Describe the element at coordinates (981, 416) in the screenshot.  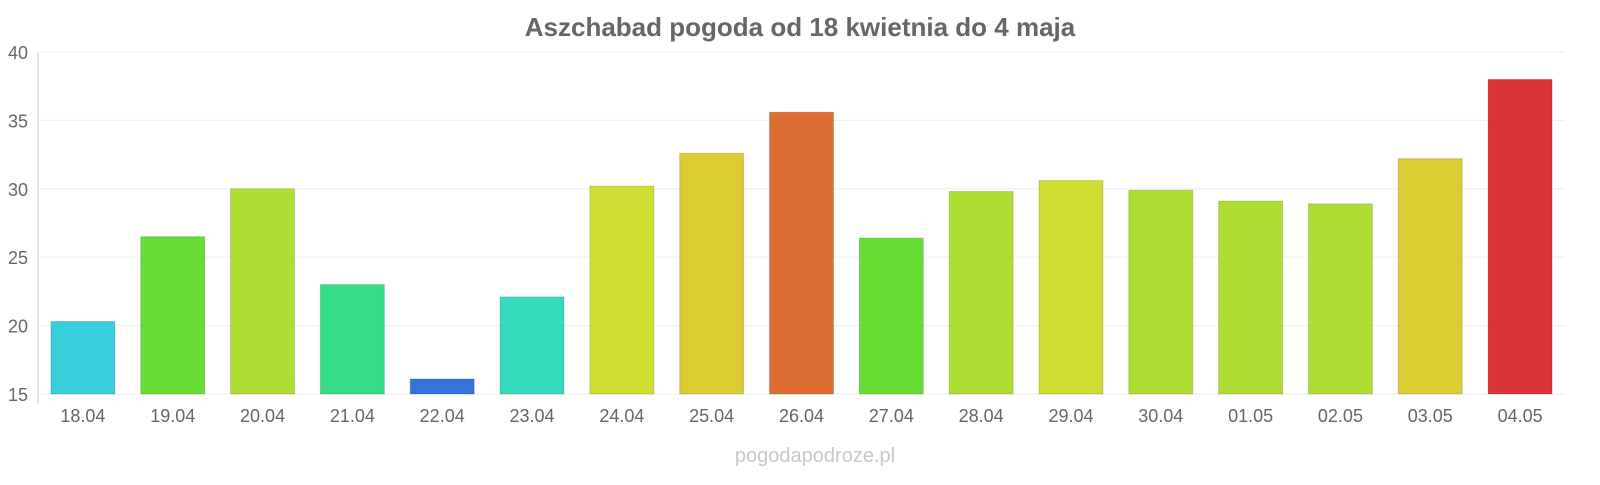
I see `x-tick-label: 28.04` at that location.